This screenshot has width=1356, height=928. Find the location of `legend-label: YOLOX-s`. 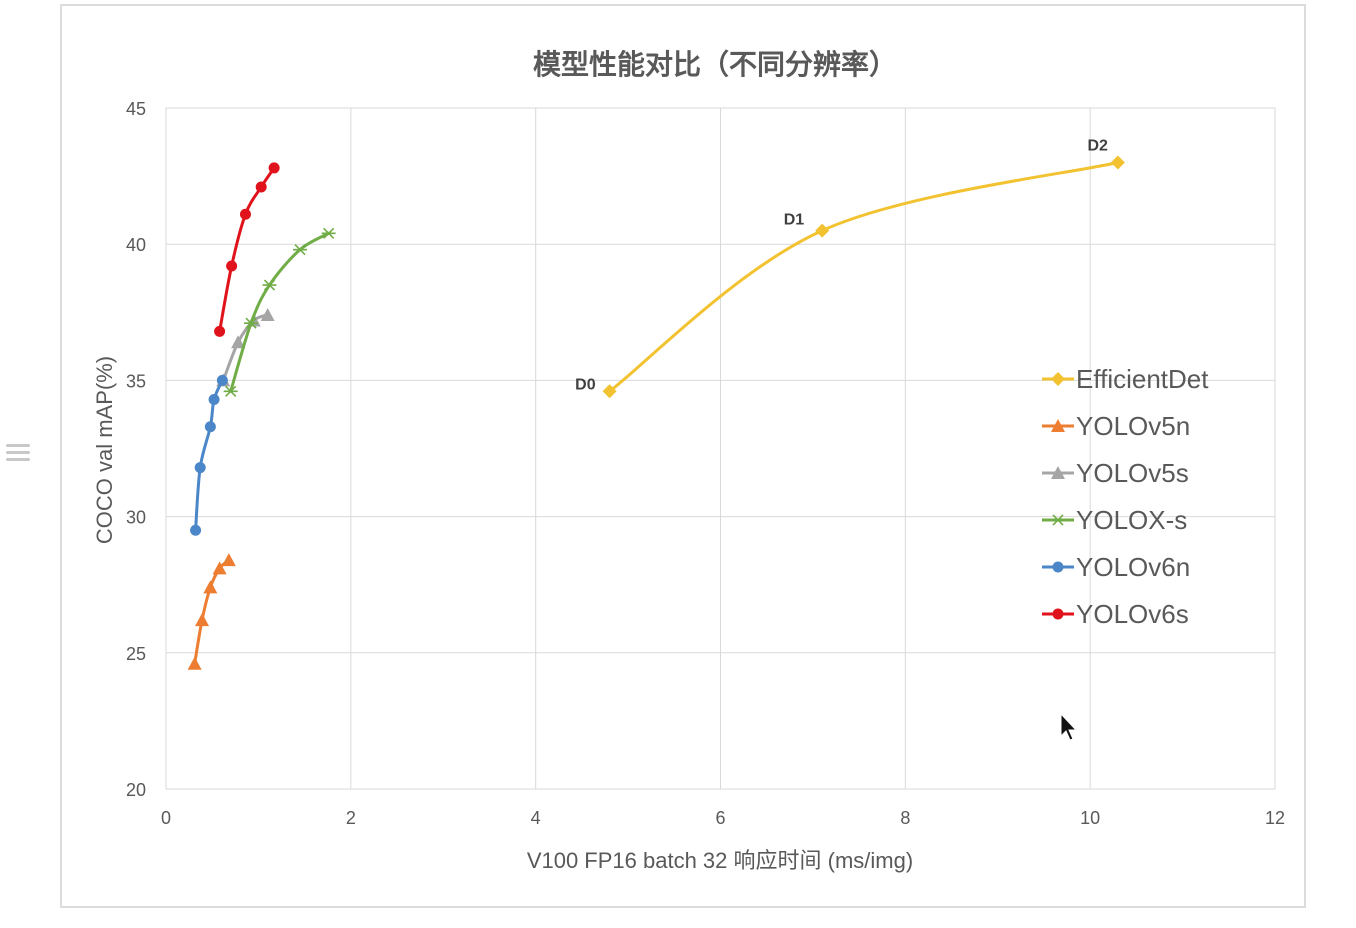

legend-label: YOLOX-s is located at coordinates (1131, 520).